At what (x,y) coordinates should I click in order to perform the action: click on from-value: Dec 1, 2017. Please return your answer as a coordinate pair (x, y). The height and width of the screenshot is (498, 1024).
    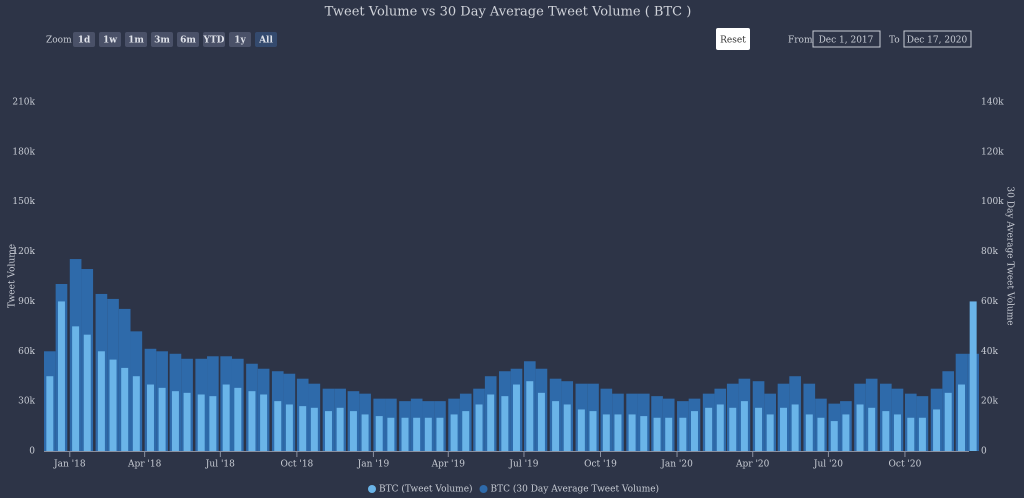
    Looking at the image, I should click on (846, 41).